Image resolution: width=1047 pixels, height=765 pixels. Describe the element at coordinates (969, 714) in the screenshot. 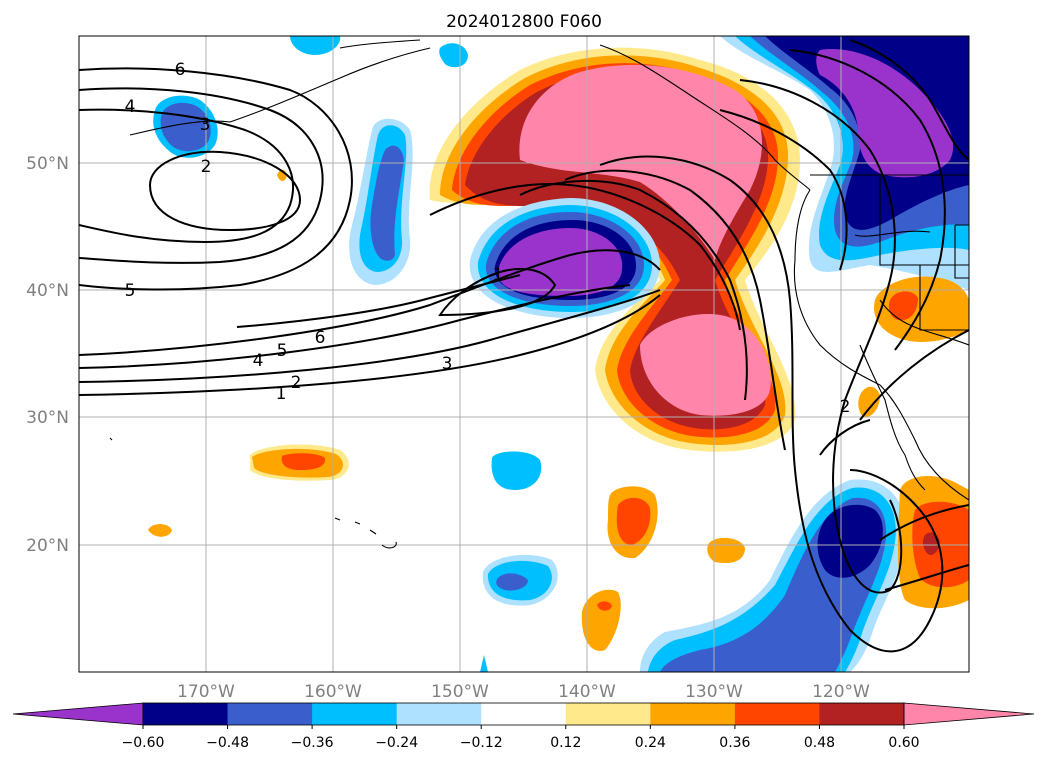

I see `colorbar-extend-max` at that location.